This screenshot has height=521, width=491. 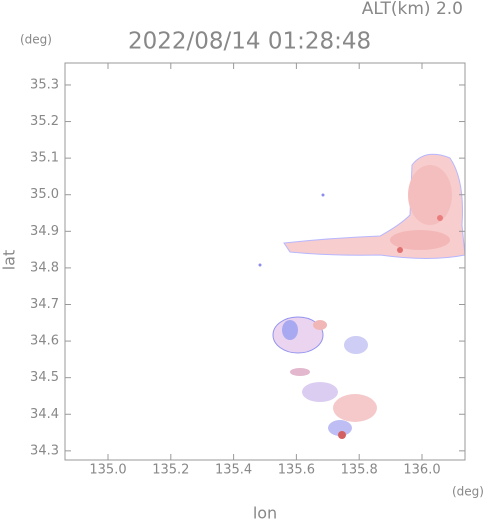 I want to click on y-tick-label: 35.2, so click(x=44, y=121).